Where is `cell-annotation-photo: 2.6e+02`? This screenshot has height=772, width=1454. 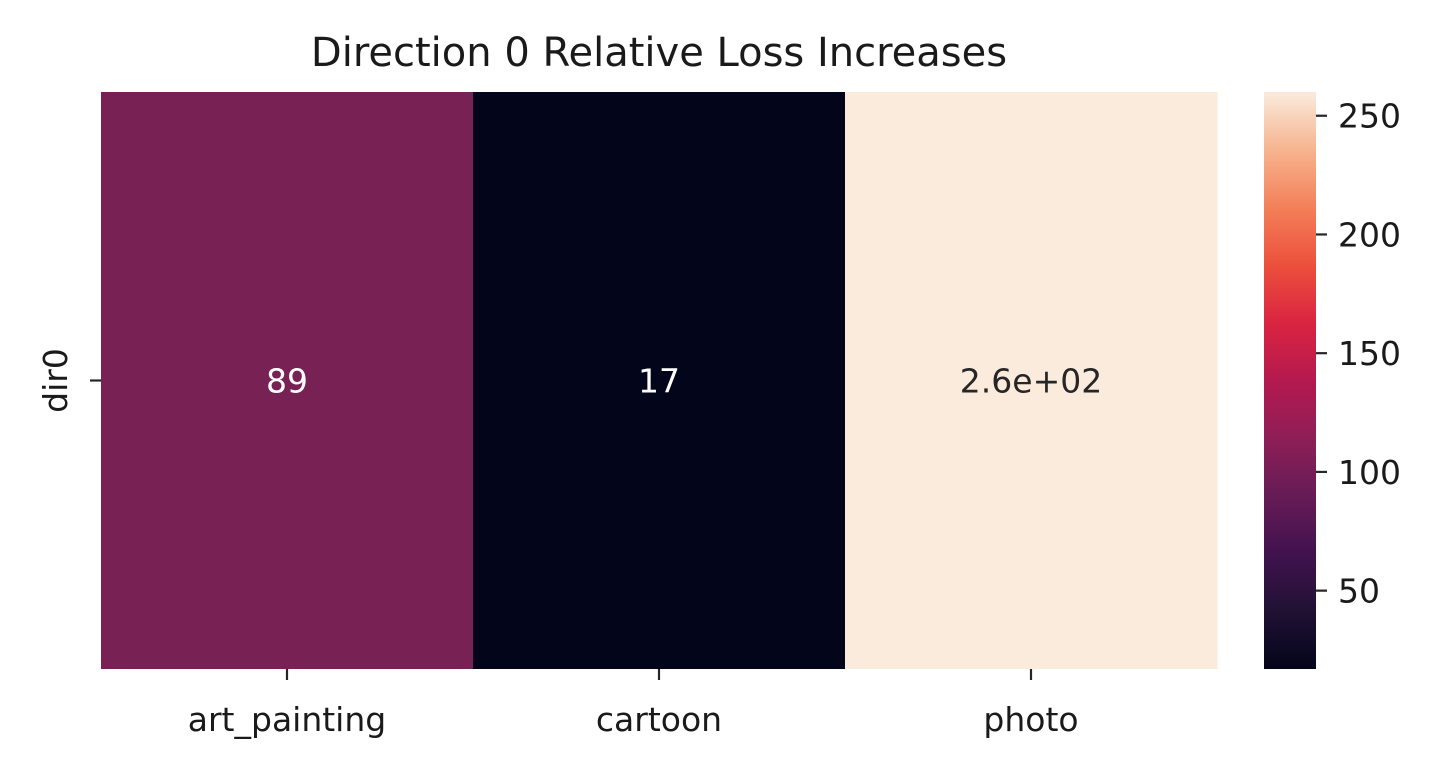 cell-annotation-photo: 2.6e+02 is located at coordinates (1031, 381).